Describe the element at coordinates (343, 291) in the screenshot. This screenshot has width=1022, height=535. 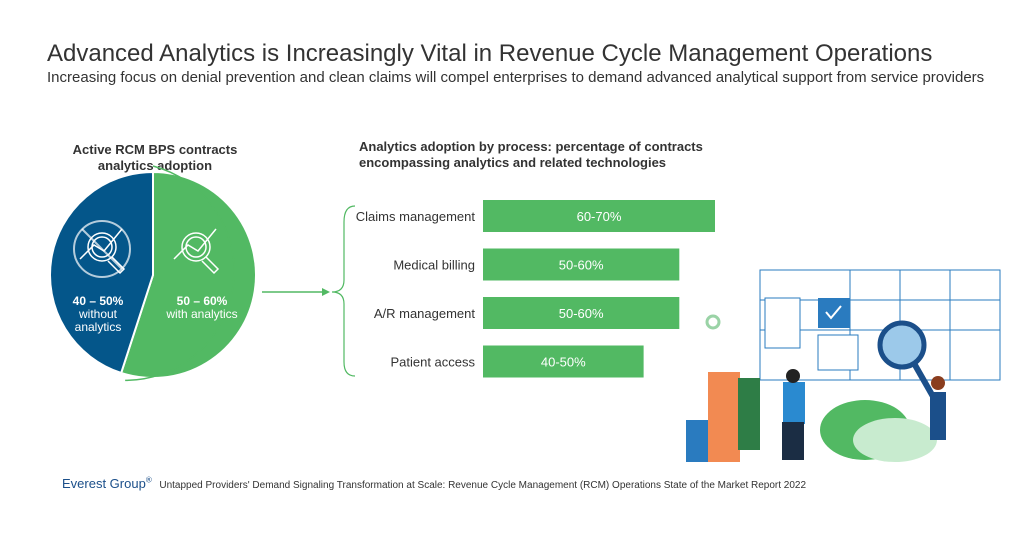
I see `bracket` at that location.